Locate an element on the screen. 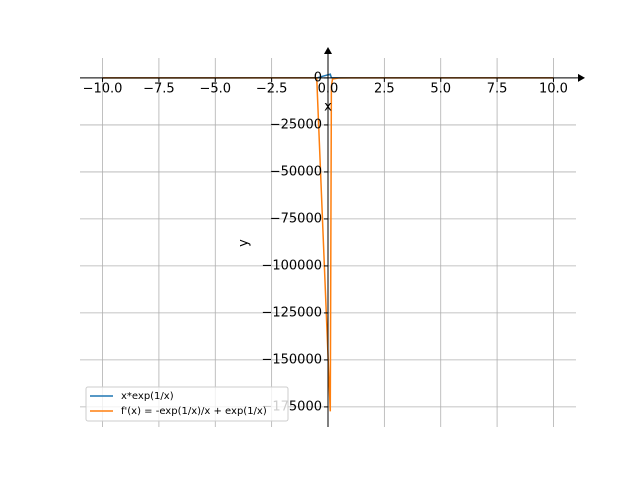 Image resolution: width=640 pixels, height=480 pixels. x-tick-label: 2.5 is located at coordinates (384, 88).